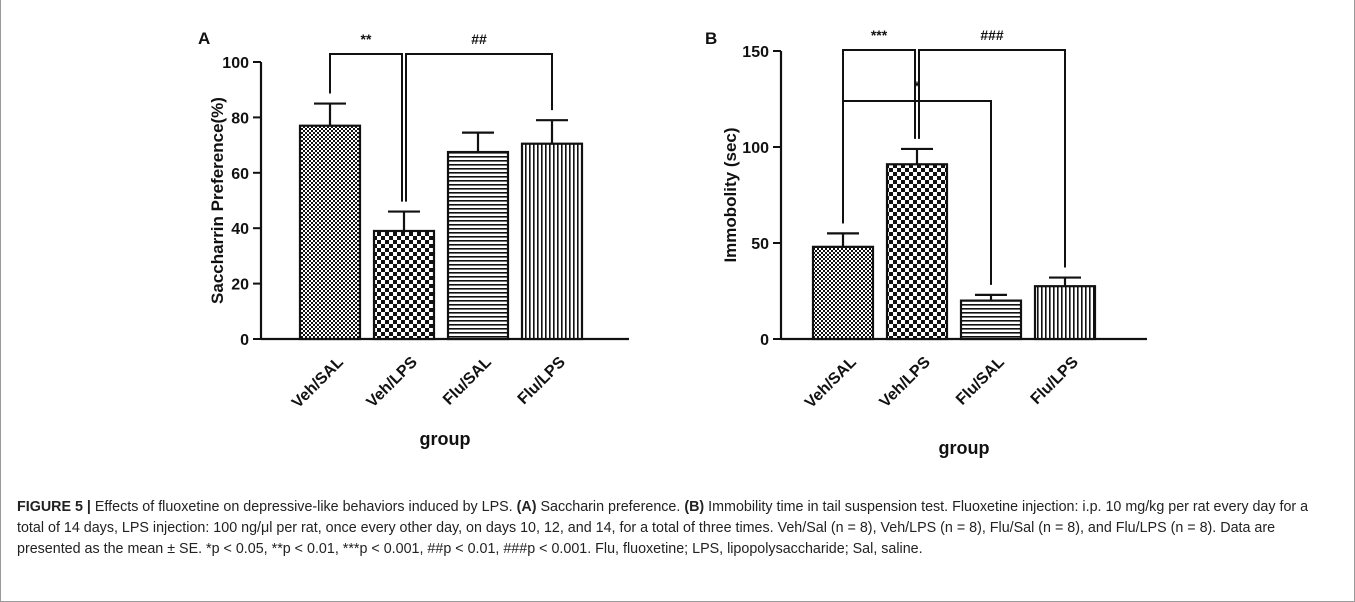  Describe the element at coordinates (980, 381) in the screenshot. I see `panel-b-x-tick-label-3: Flu/SAL` at that location.